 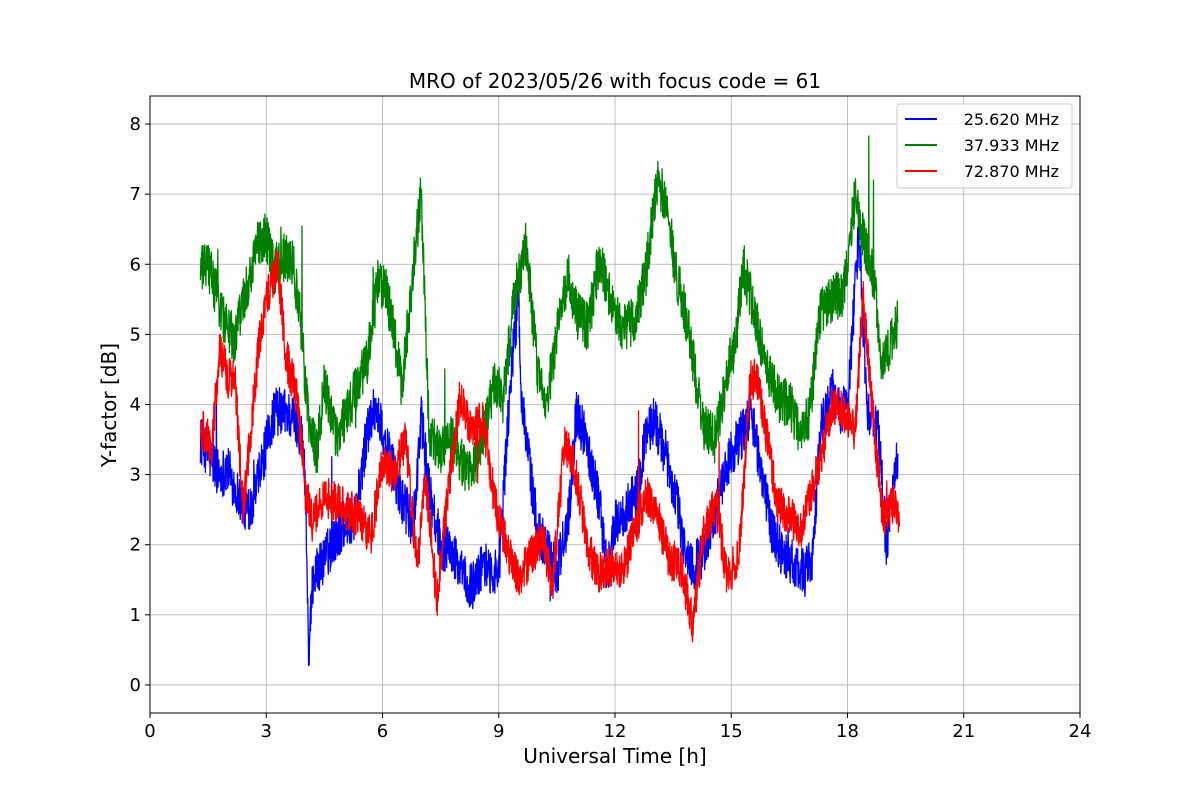 I want to click on y-tick-label: 5, so click(x=135, y=334).